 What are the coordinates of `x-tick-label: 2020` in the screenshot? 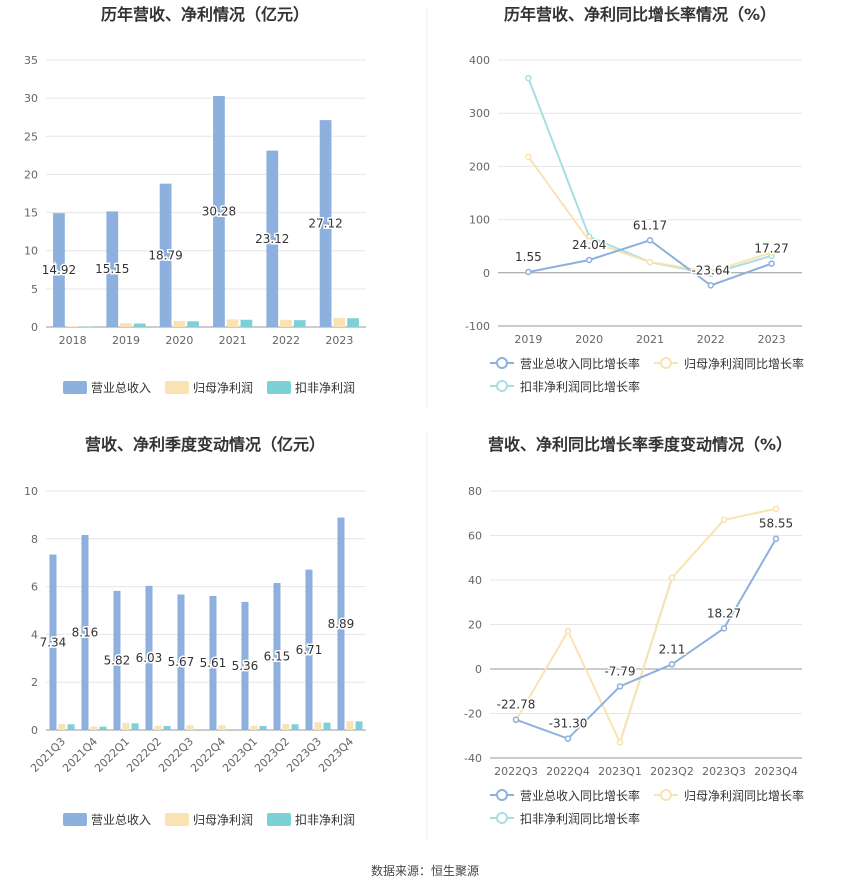 It's located at (179, 340).